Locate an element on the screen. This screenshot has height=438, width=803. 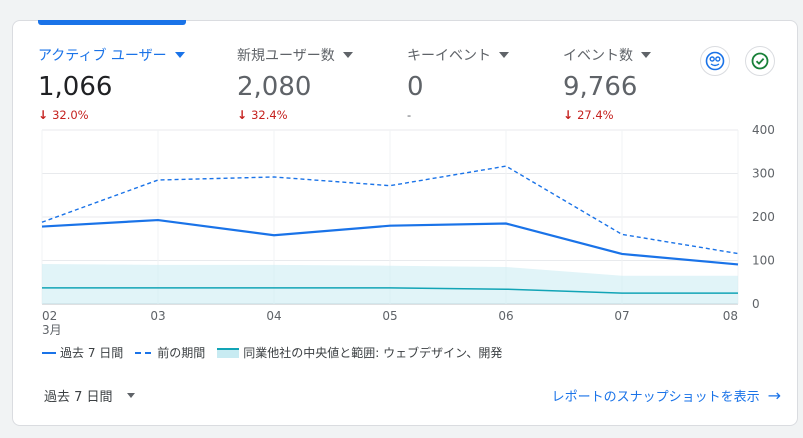
arrow-right-icon: → is located at coordinates (774, 395).